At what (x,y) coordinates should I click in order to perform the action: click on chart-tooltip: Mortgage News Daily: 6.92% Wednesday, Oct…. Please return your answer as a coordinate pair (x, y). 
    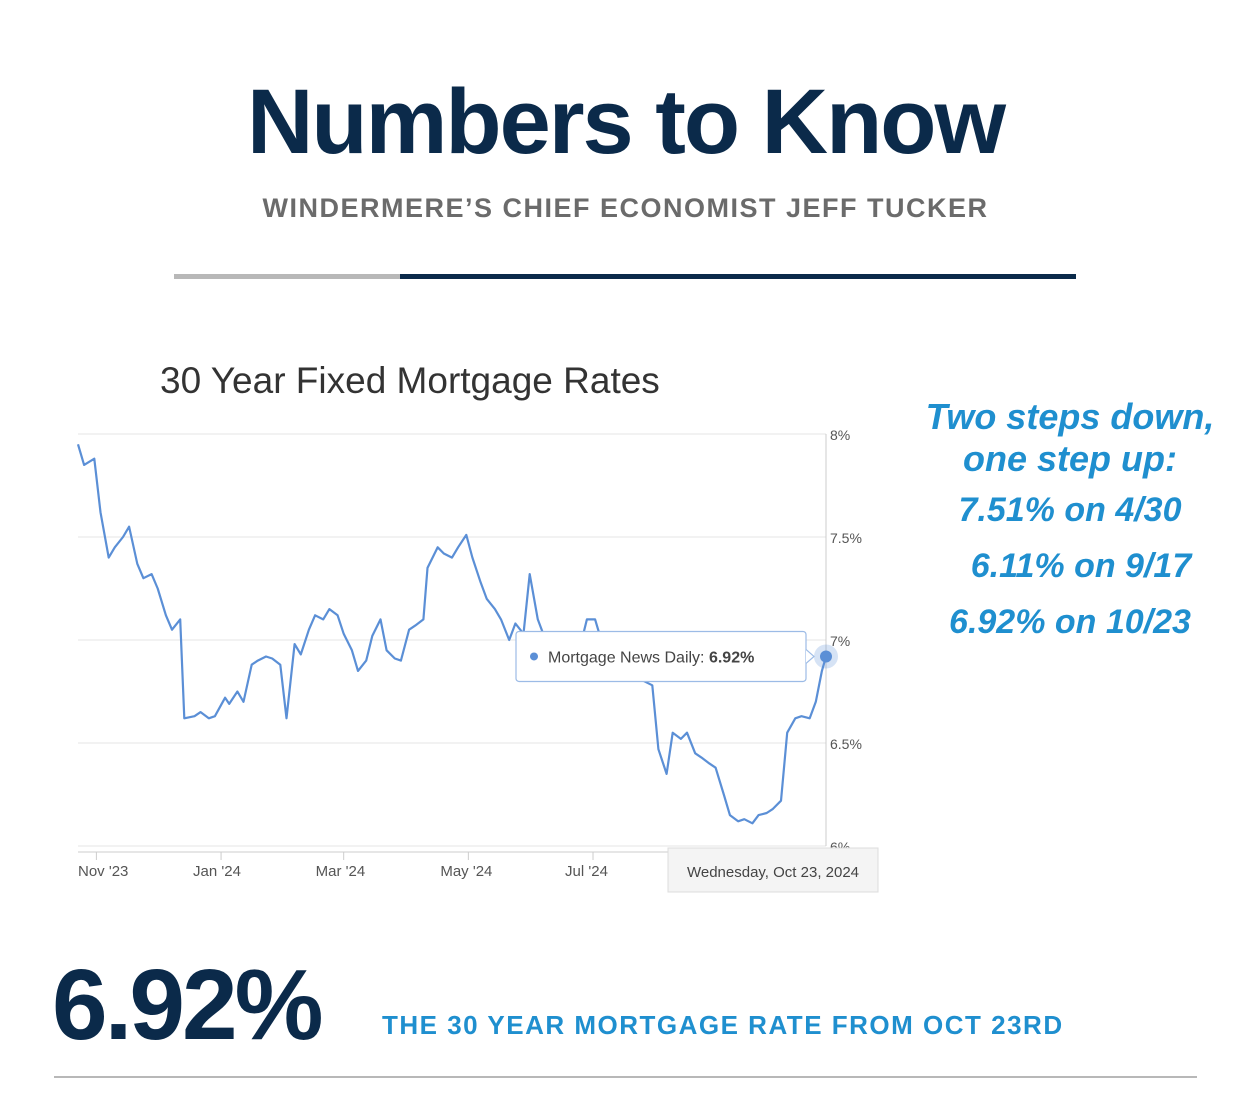
    Looking at the image, I should click on (697, 761).